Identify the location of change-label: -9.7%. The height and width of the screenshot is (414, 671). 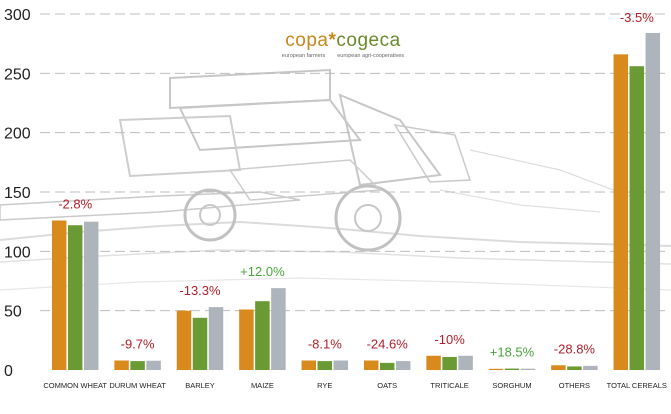
(138, 344).